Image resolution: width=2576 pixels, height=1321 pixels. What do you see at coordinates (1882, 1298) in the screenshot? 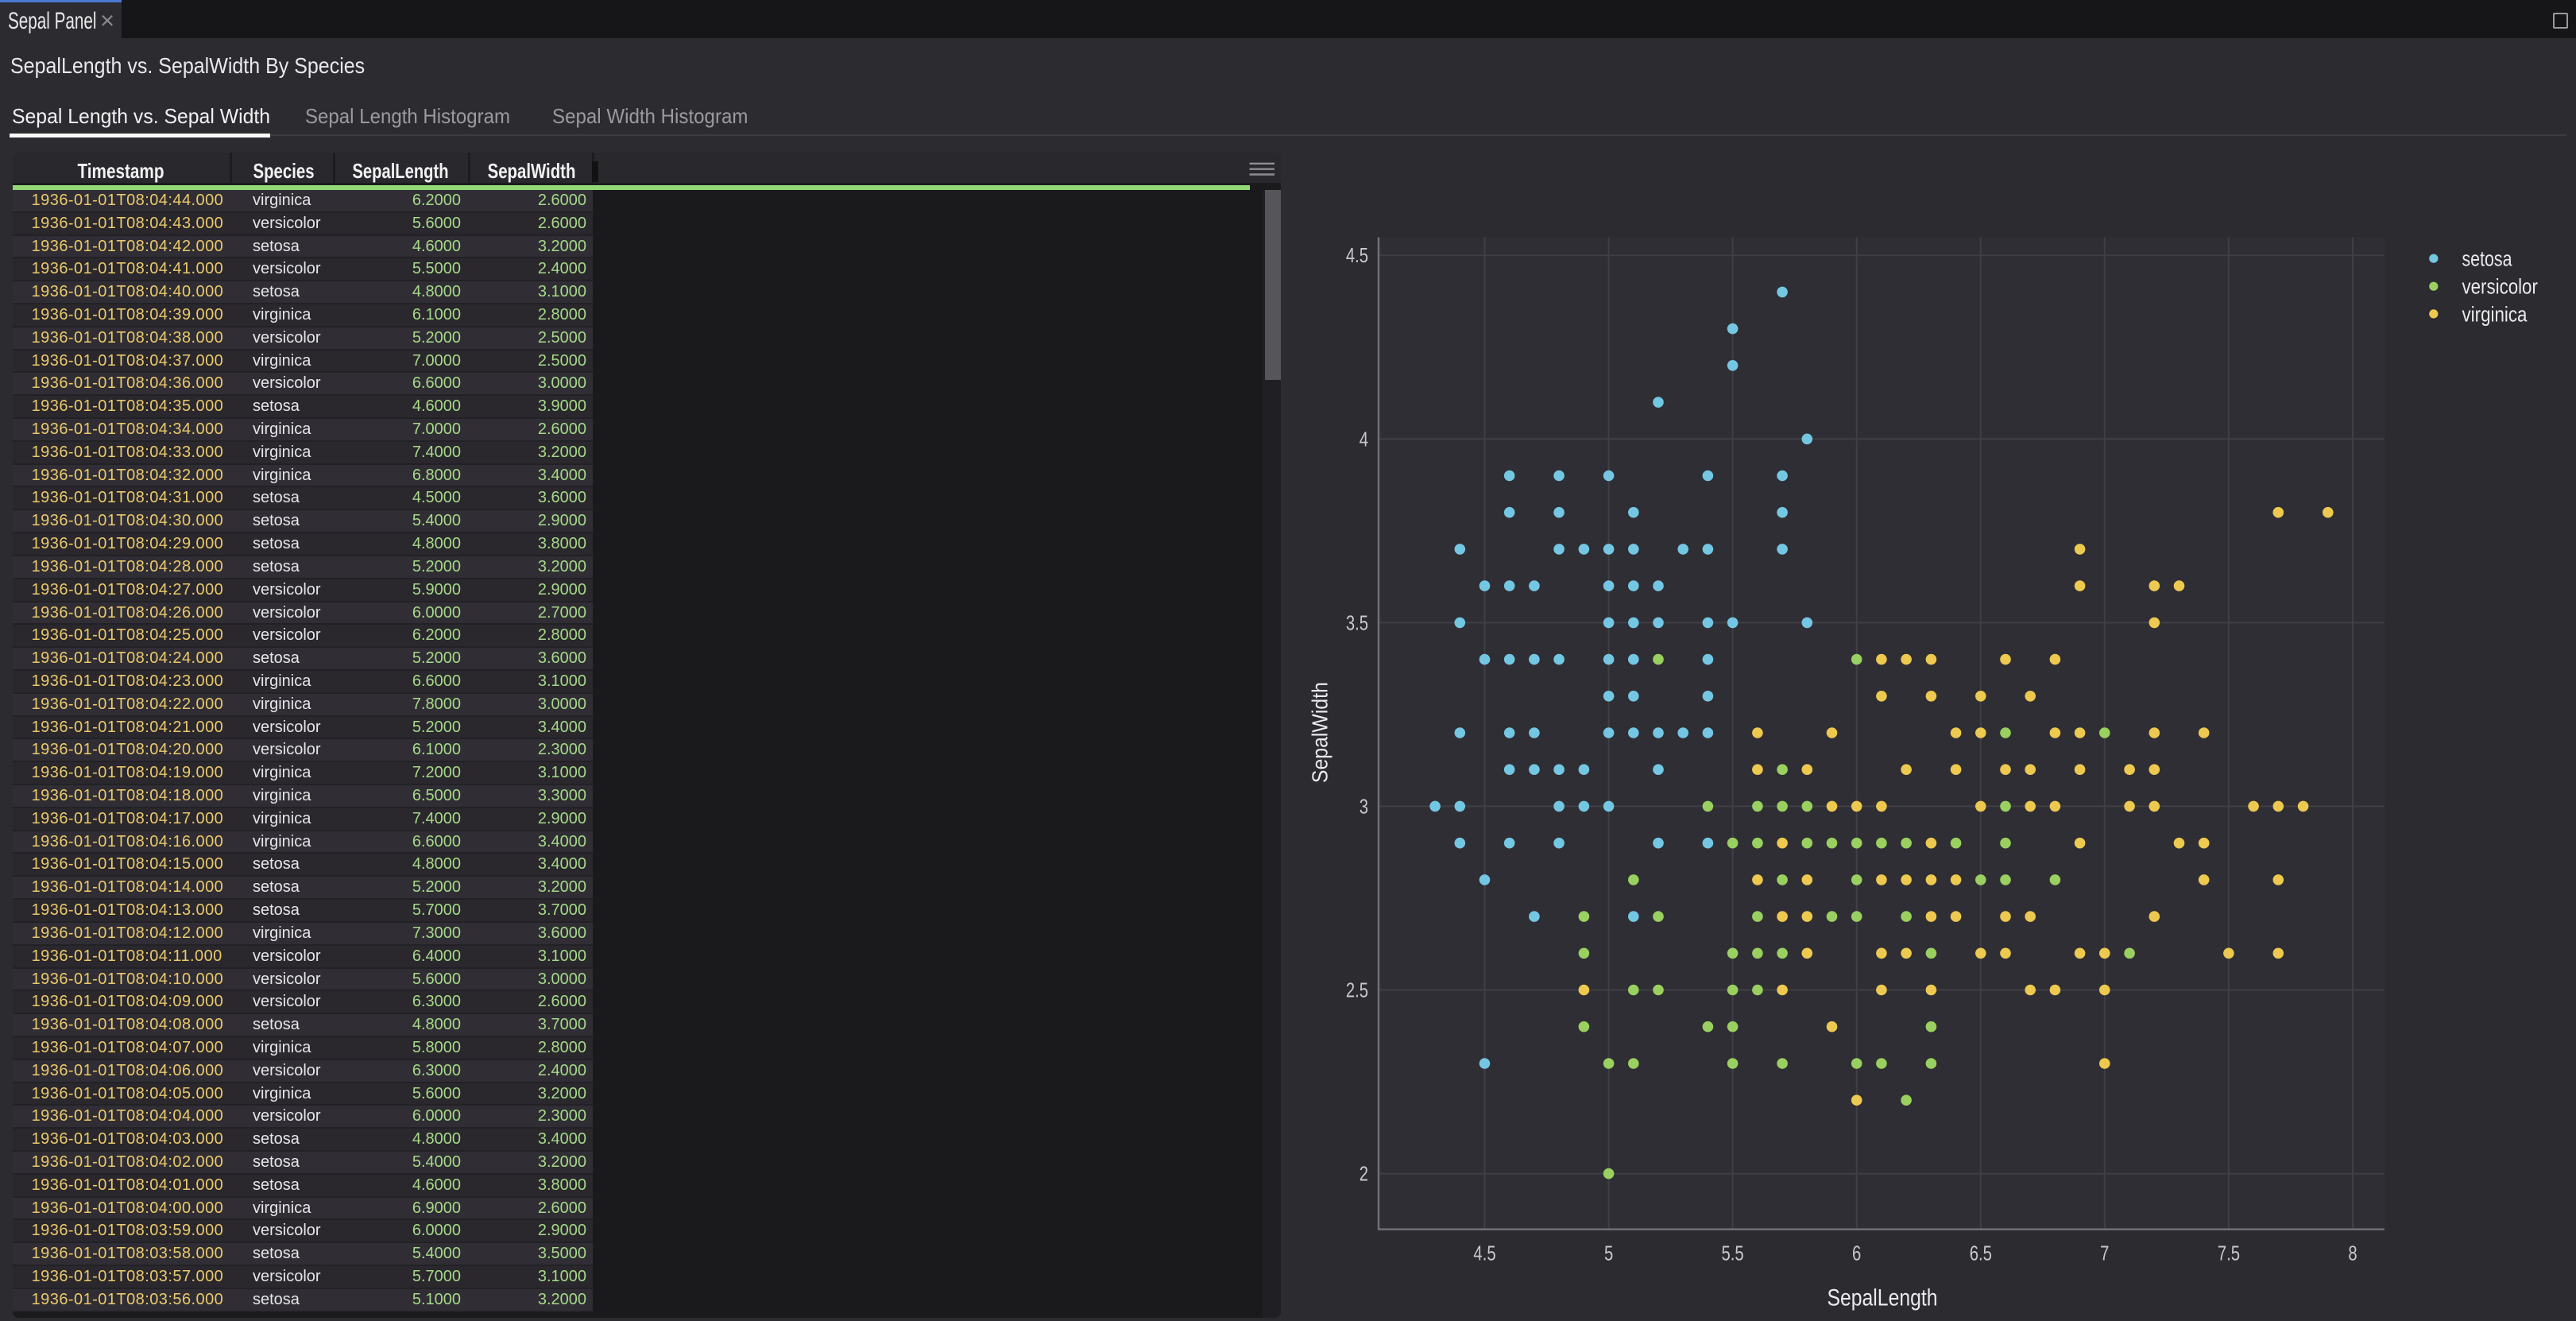
I see `svg-text: SepalLength` at bounding box center [1882, 1298].